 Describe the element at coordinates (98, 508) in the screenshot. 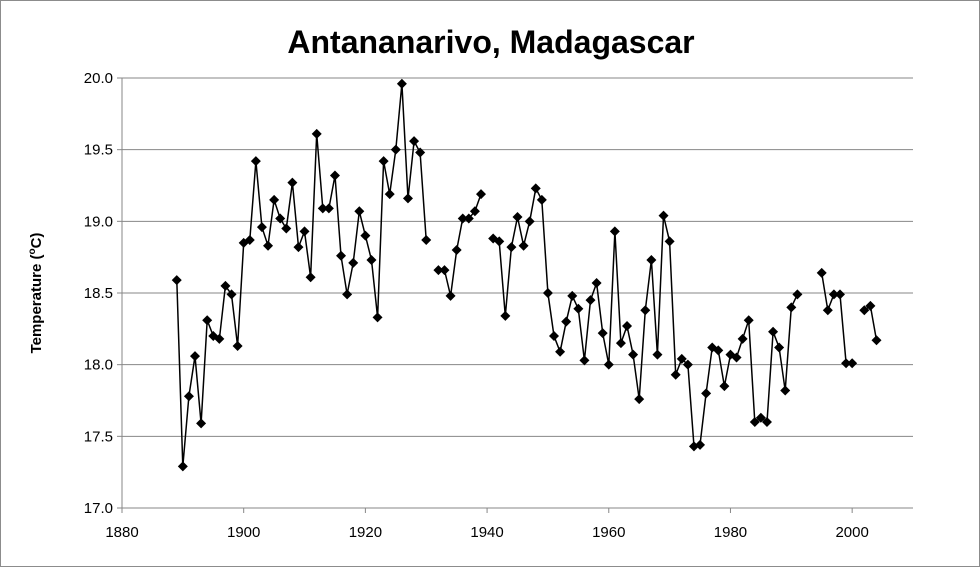

I see `y-tick-label: 17.0` at that location.